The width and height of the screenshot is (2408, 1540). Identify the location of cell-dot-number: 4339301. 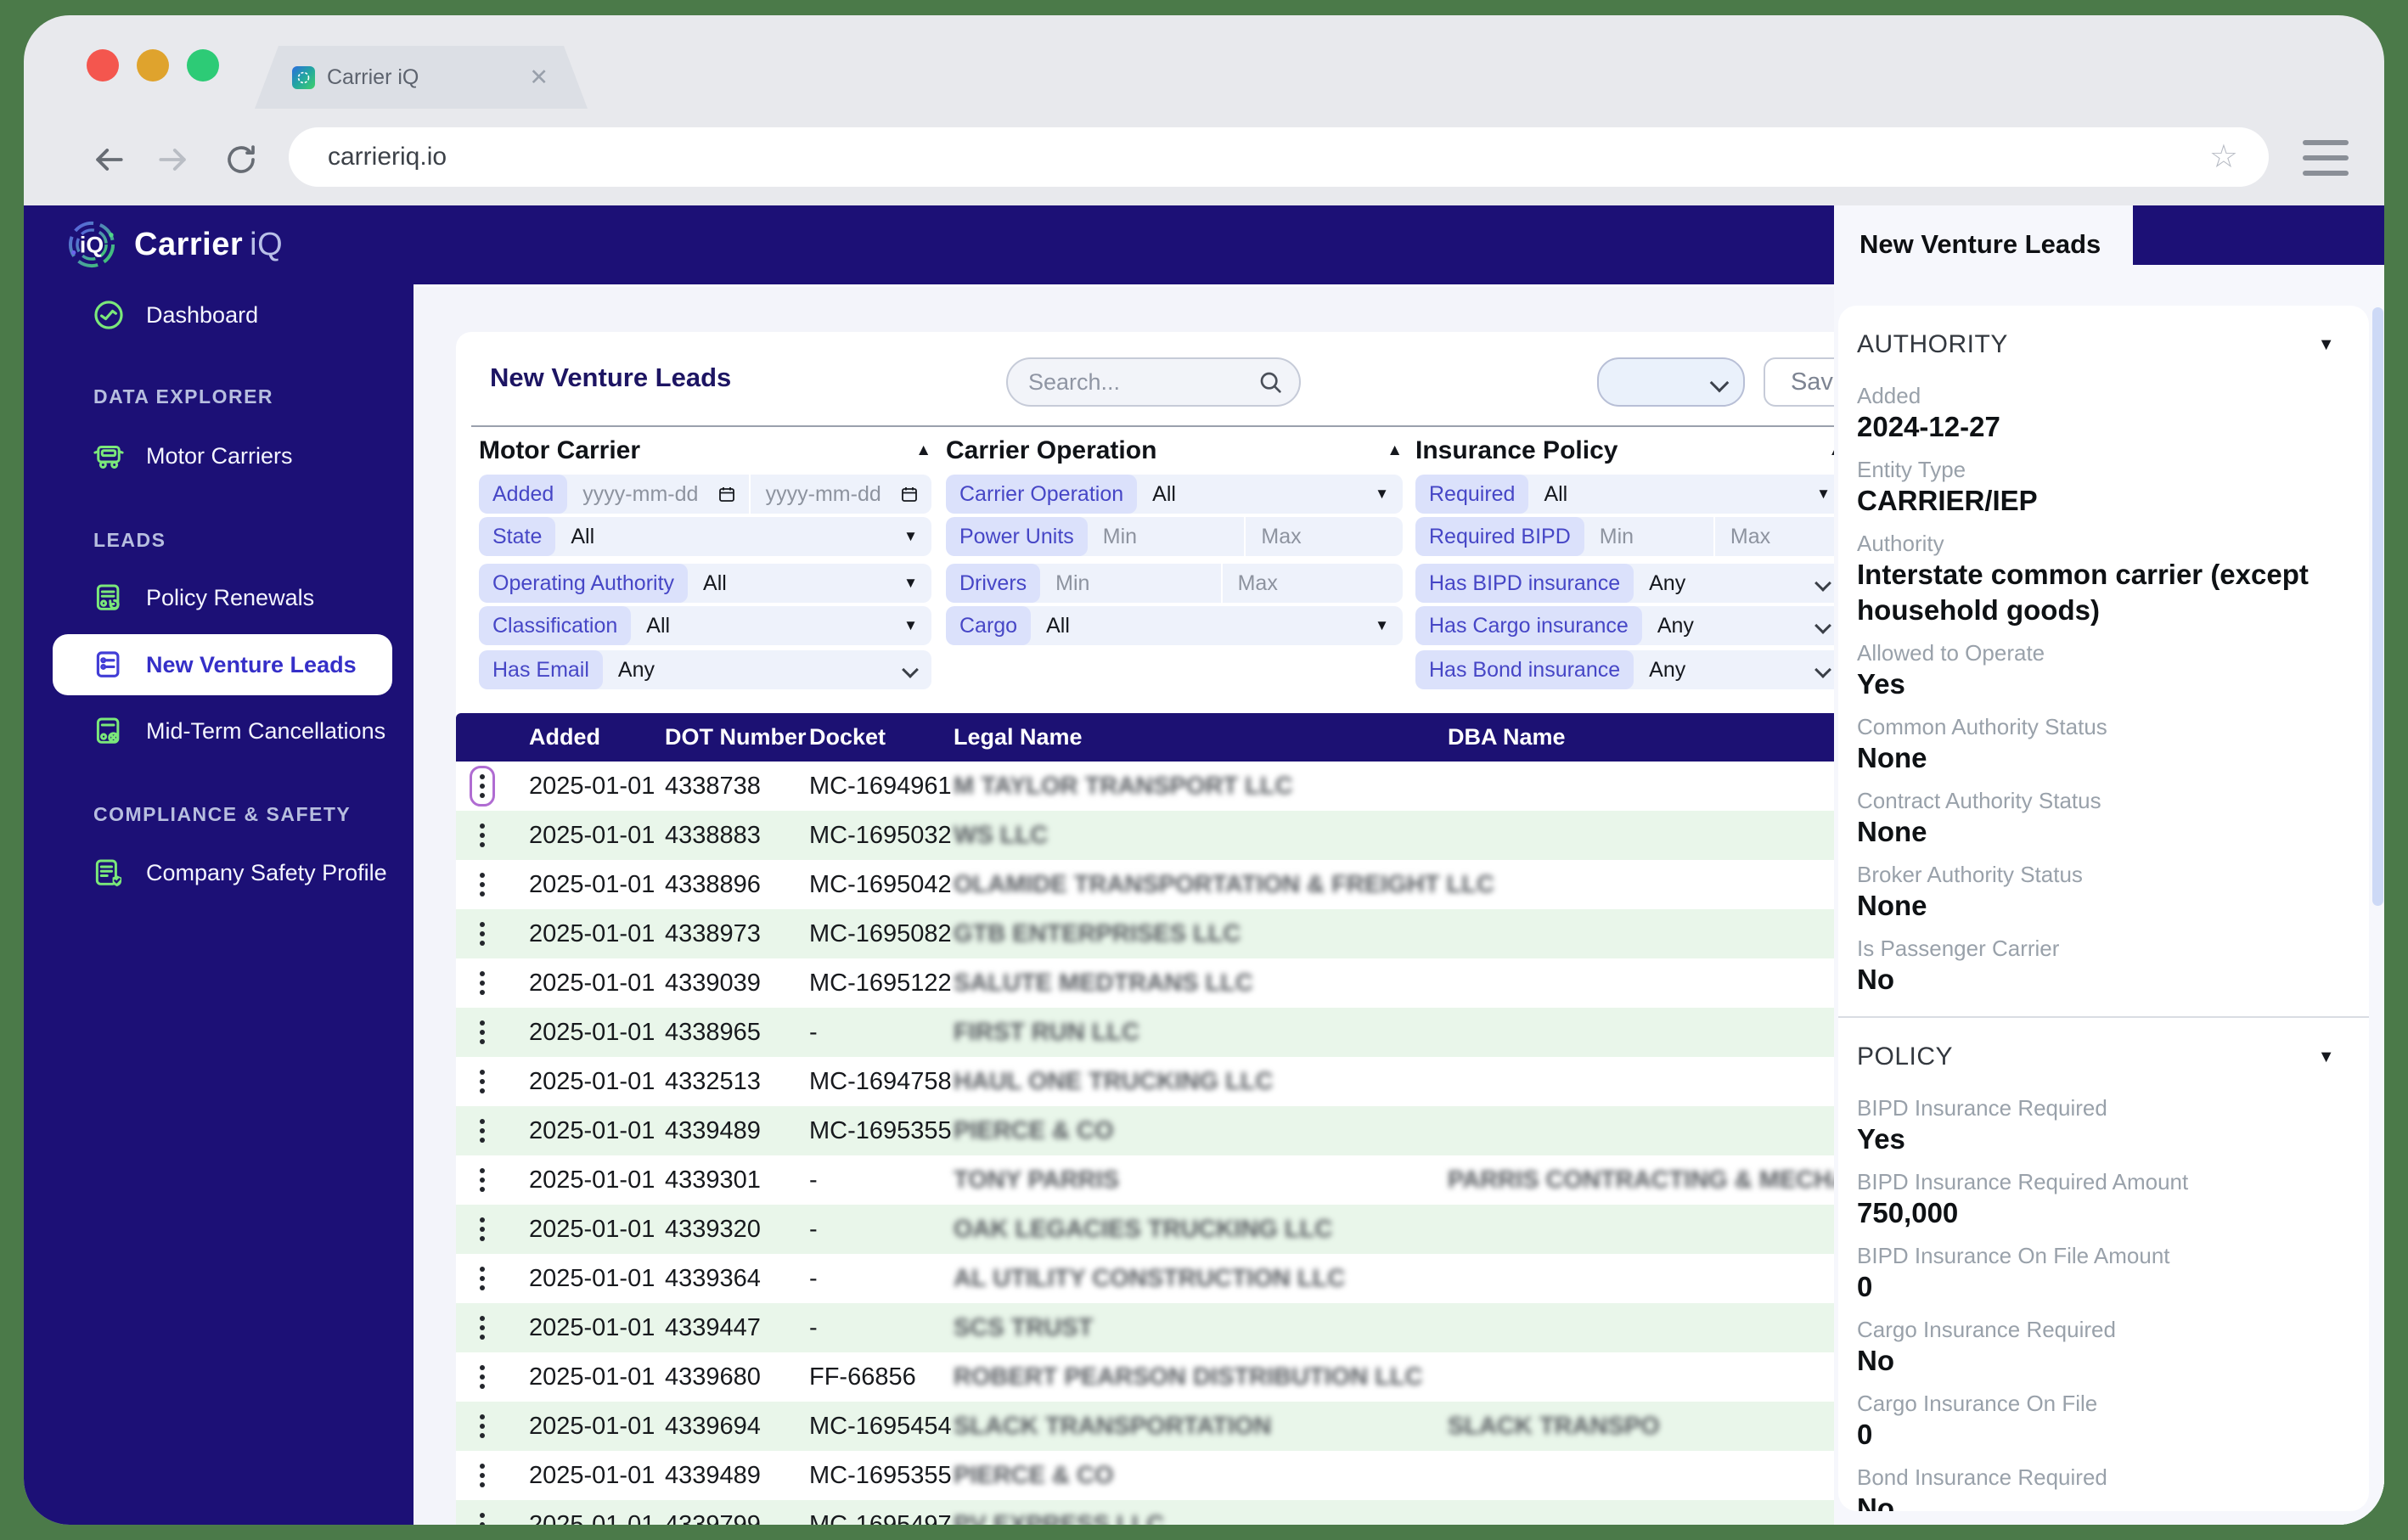
(713, 1180).